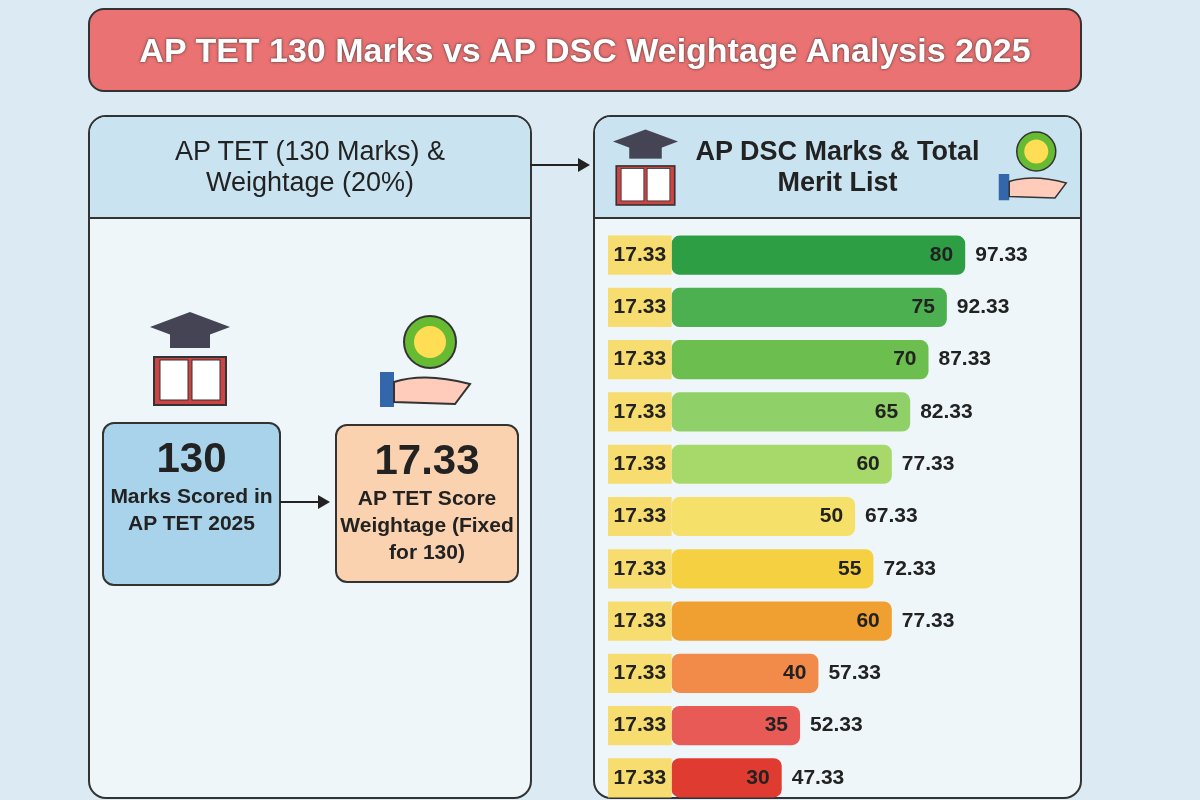  I want to click on total-label: 87.33, so click(965, 358).